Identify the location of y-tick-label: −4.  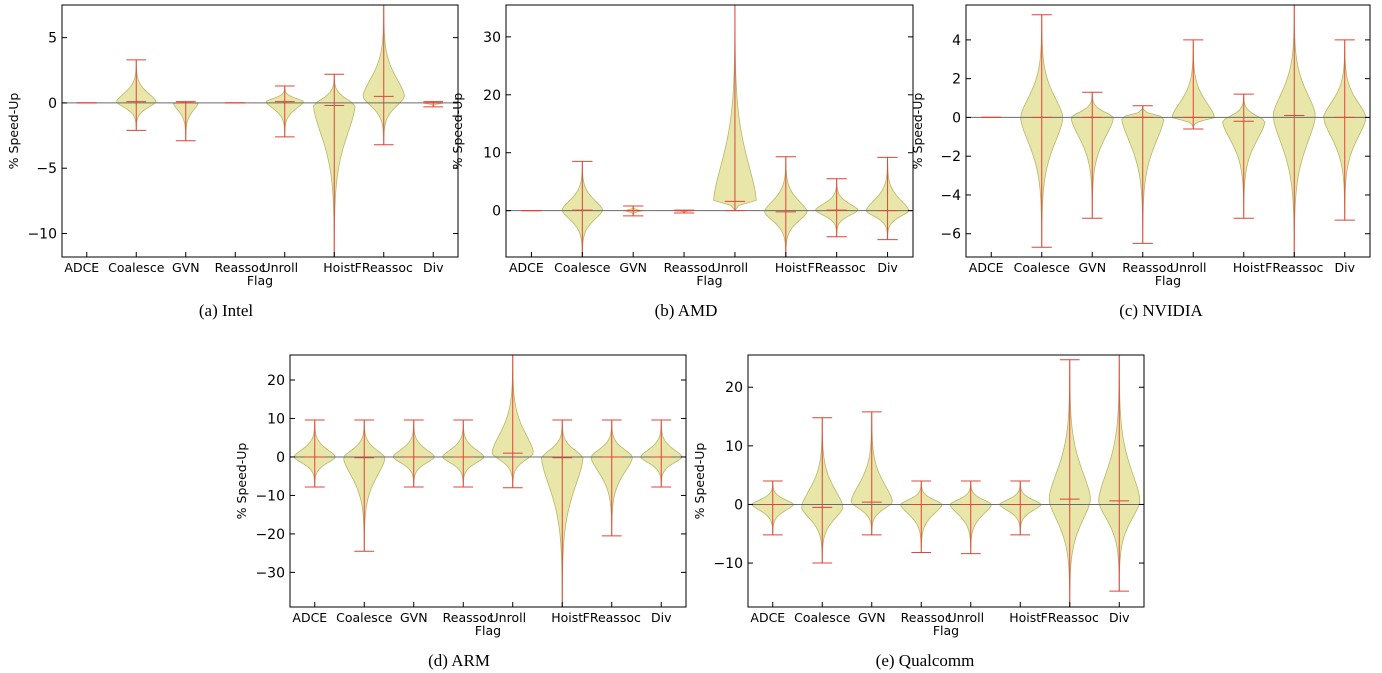
(950, 196).